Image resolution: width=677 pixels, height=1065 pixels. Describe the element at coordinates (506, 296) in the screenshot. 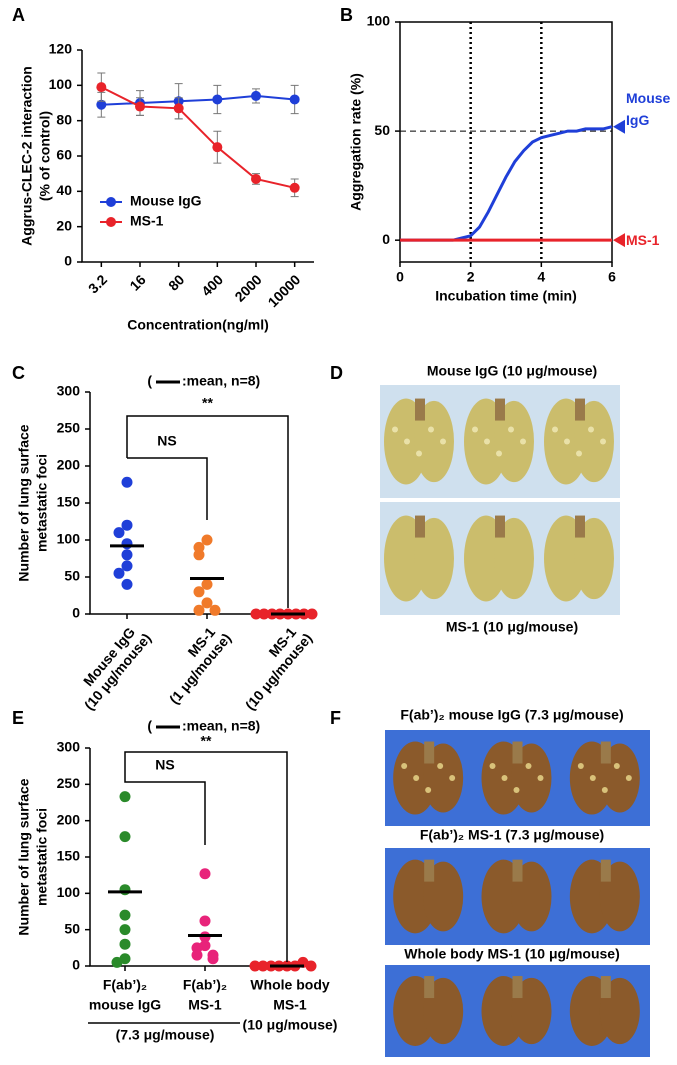

I see `x-axis-label: Incubation time (min)` at that location.